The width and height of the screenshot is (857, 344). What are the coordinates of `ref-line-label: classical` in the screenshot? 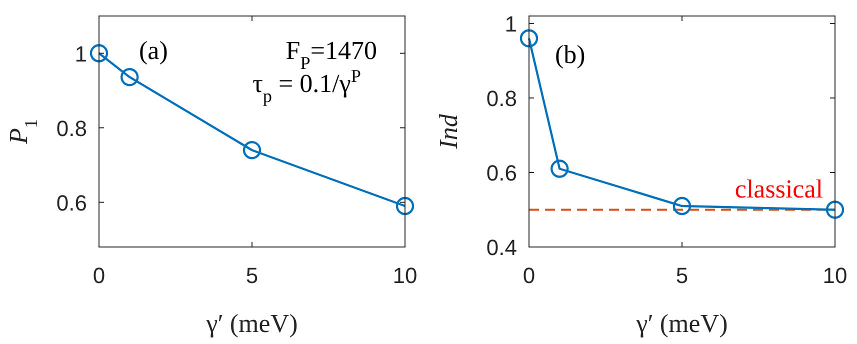 It's located at (778, 189).